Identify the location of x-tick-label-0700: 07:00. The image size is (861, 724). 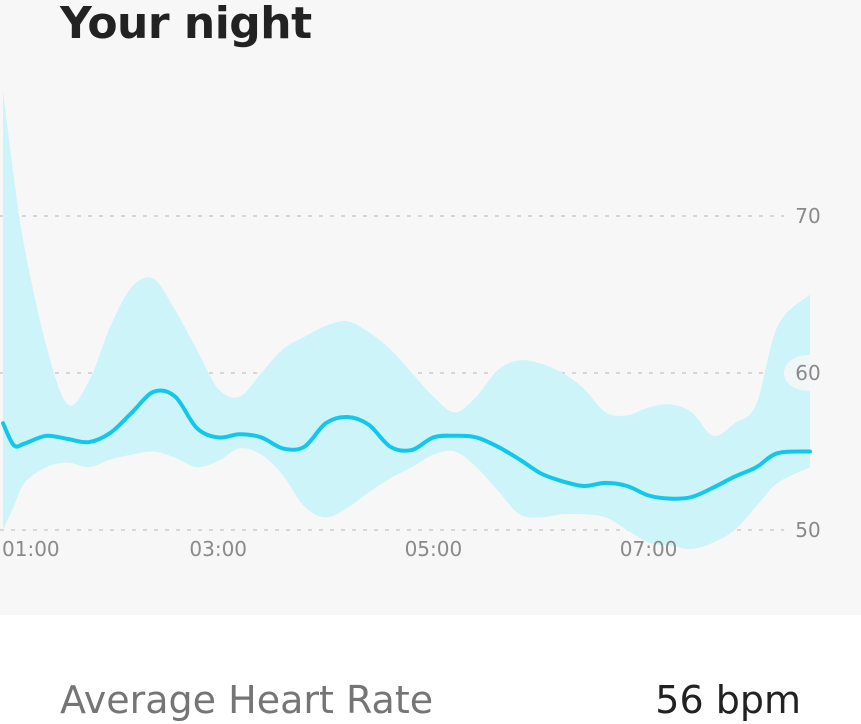
(649, 549).